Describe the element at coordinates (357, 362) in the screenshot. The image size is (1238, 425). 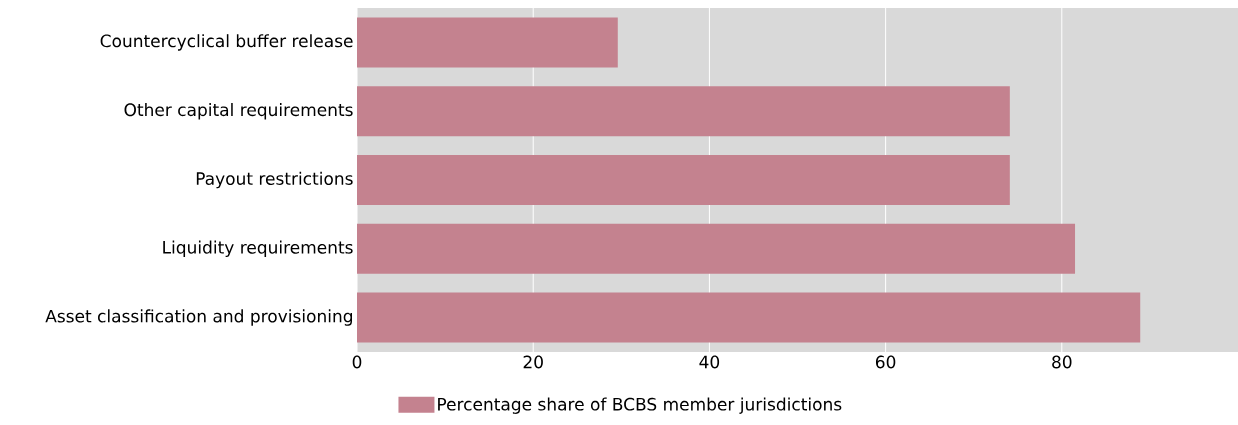
I see `x-tick-label: 0` at that location.